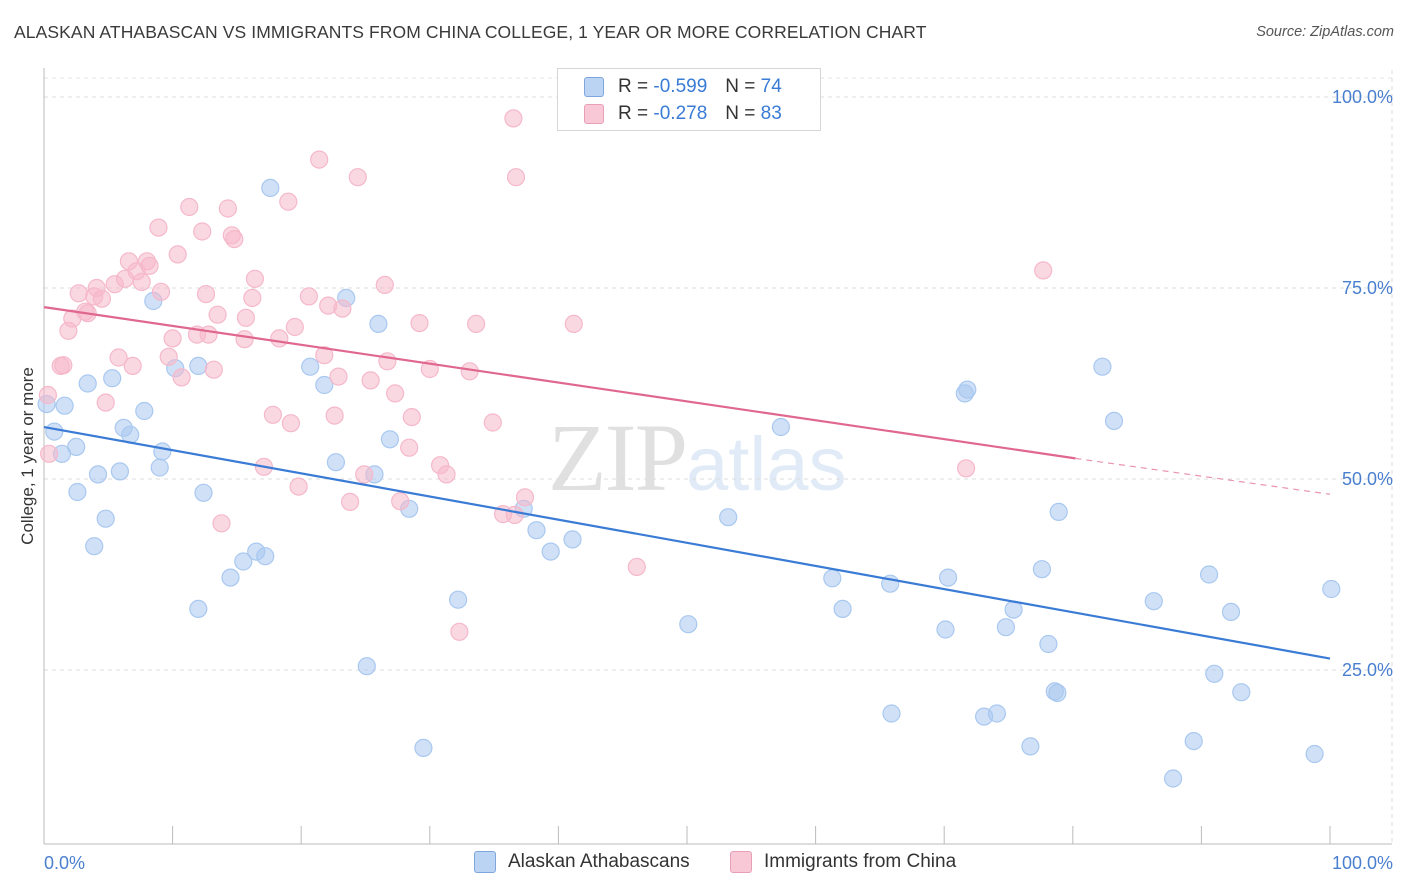  I want to click on y-axis-title: College, 1 year or more, so click(27, 456).